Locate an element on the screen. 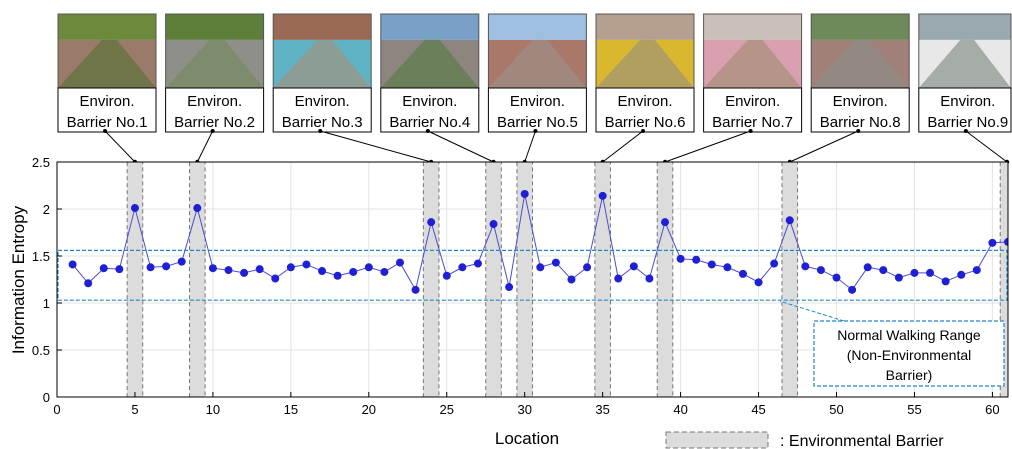 This screenshot has width=1012, height=449. x-tick-label: 15 is located at coordinates (291, 409).